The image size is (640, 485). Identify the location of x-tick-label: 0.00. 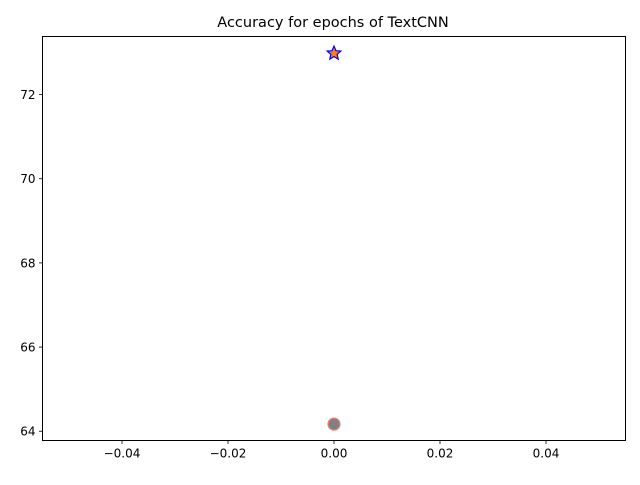
(334, 454).